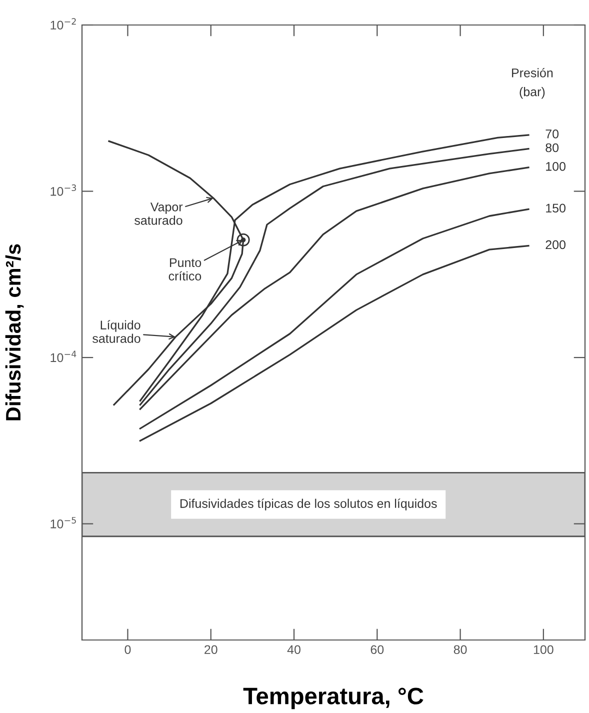  I want to click on y-axis-title: Difusividad, cm²/s, so click(14, 332).